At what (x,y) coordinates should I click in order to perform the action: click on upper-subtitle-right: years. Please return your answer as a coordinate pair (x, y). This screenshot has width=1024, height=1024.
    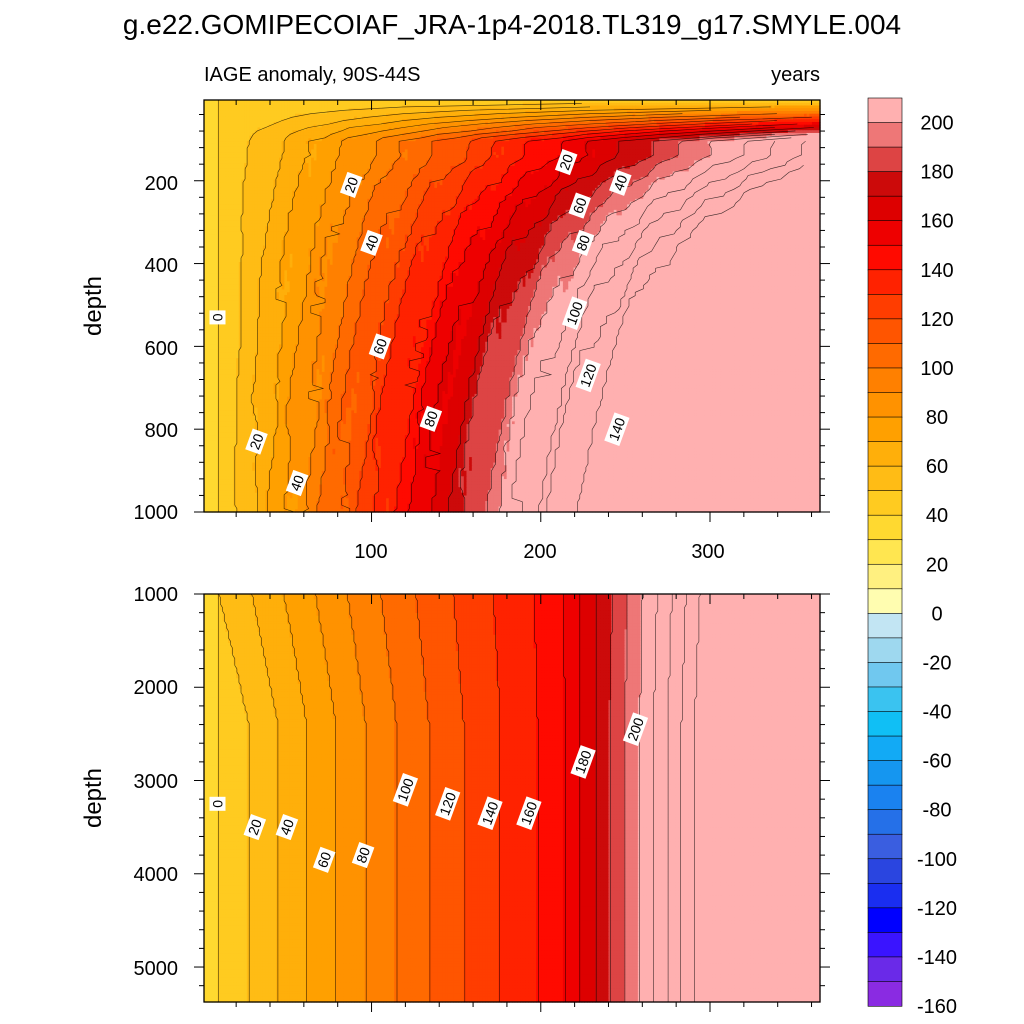
    Looking at the image, I should click on (795, 75).